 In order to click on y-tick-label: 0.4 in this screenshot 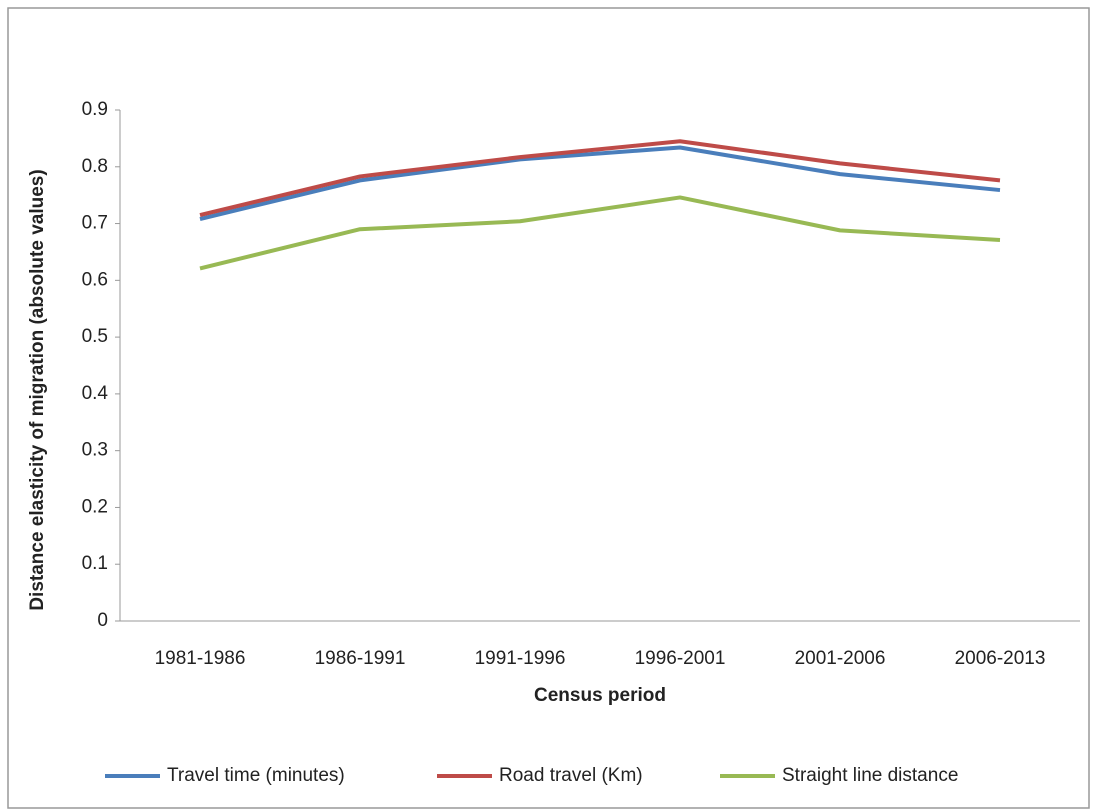, I will do `click(95, 393)`.